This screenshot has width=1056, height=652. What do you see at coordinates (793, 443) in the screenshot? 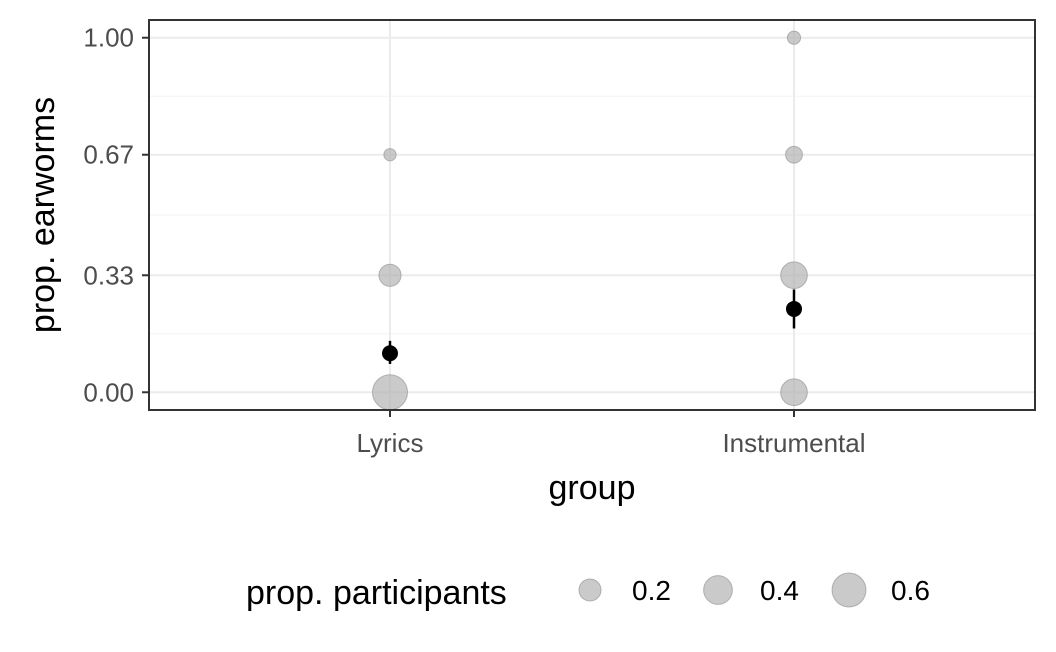
I see `x-axis-tick-label: Instrumental` at bounding box center [793, 443].